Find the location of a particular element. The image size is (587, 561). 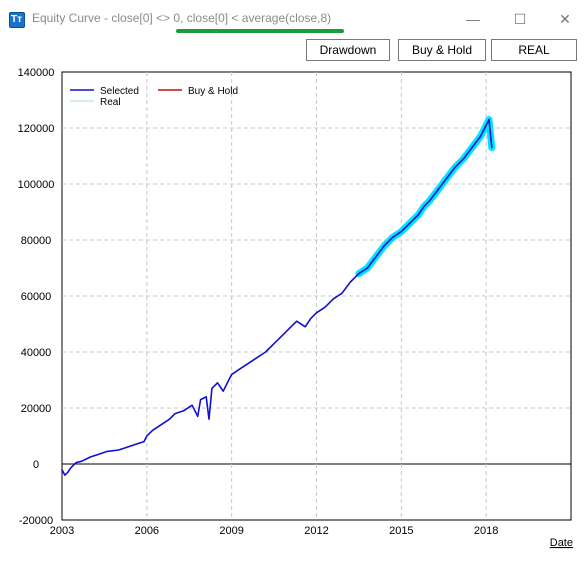

legend-label: Selected is located at coordinates (119, 91).